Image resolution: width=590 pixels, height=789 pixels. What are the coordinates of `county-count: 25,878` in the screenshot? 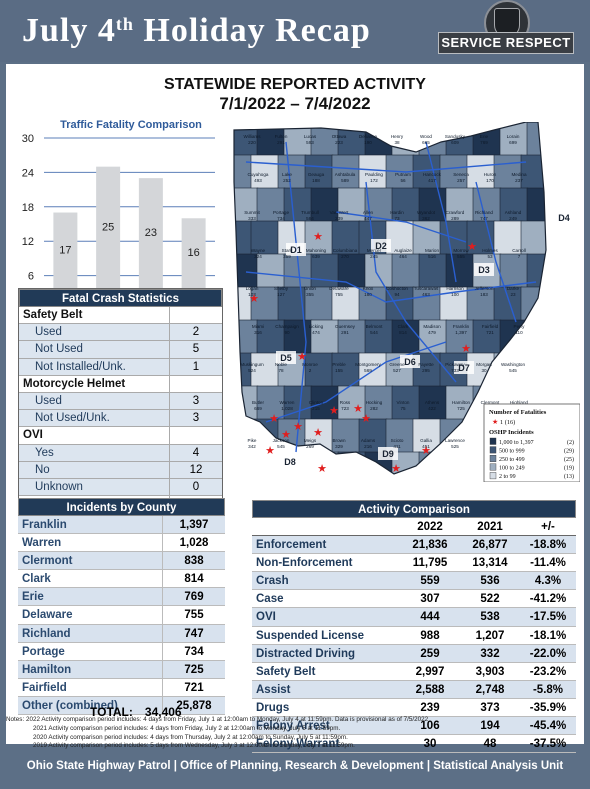 It's located at (194, 705).